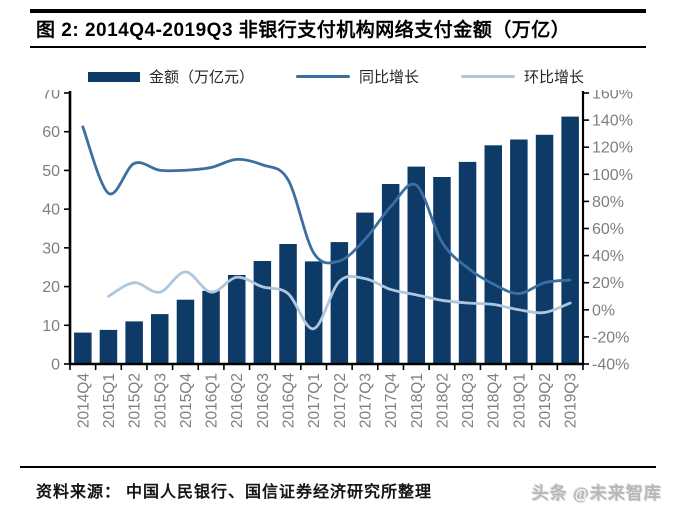  Describe the element at coordinates (554, 77) in the screenshot. I see `legend-label-qoq: 环比增长` at that location.